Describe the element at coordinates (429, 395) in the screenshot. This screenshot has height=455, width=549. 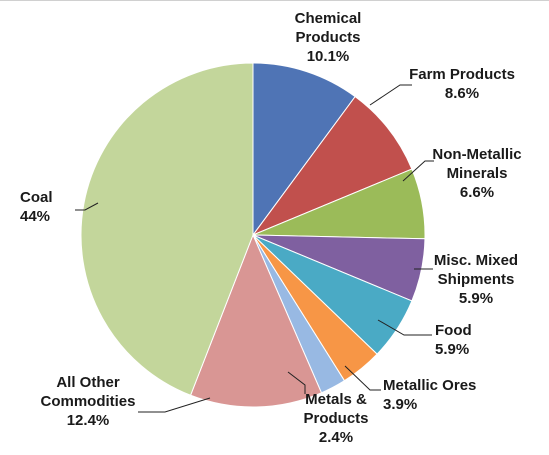
I see `slice-label-metallic-ores: Metallic Ores 3.9%` at that location.